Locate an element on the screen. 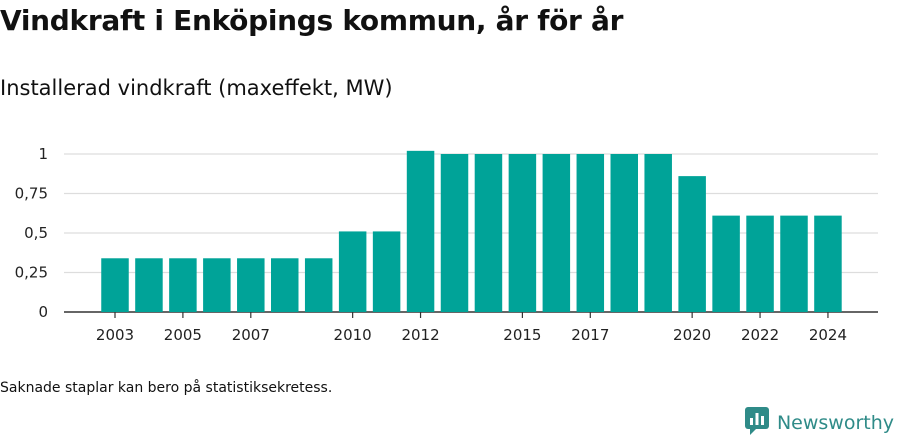 This screenshot has width=900, height=440. y-tick-label: 0,75 is located at coordinates (31, 194).